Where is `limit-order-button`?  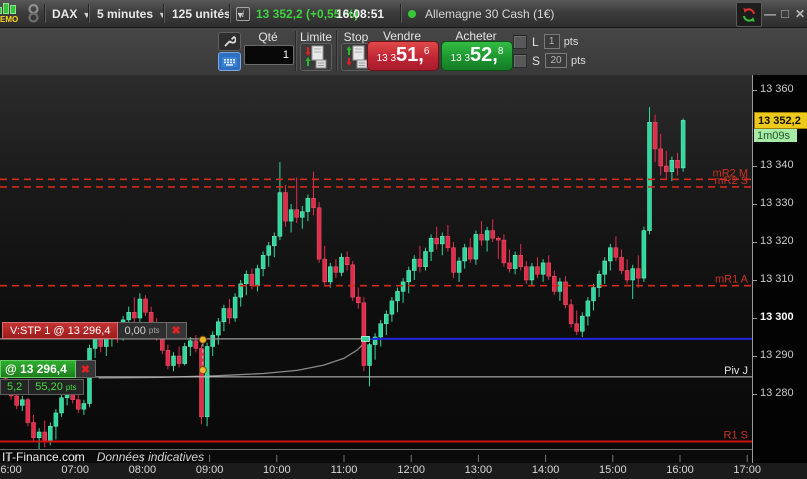
limit-order-button is located at coordinates (316, 57).